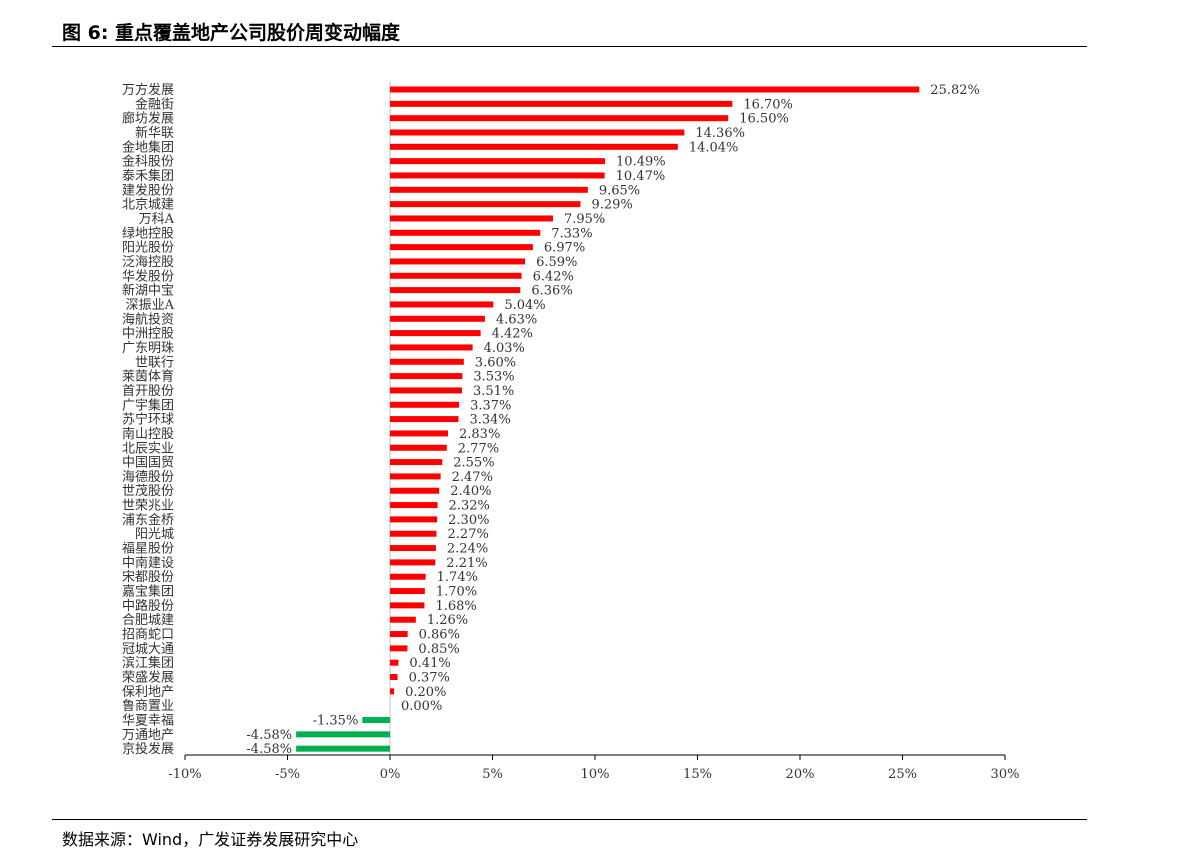 The width and height of the screenshot is (1191, 867). Describe the element at coordinates (493, 391) in the screenshot. I see `value-label: 3.51%` at that location.